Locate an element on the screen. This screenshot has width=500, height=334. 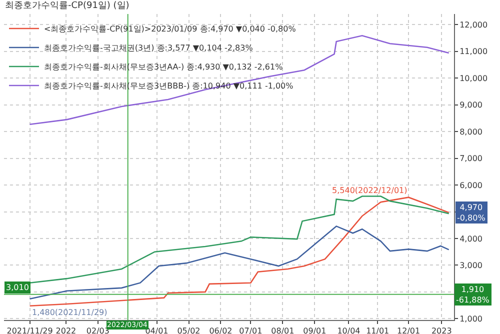
x-tick-label: 05/02 is located at coordinates (188, 330).